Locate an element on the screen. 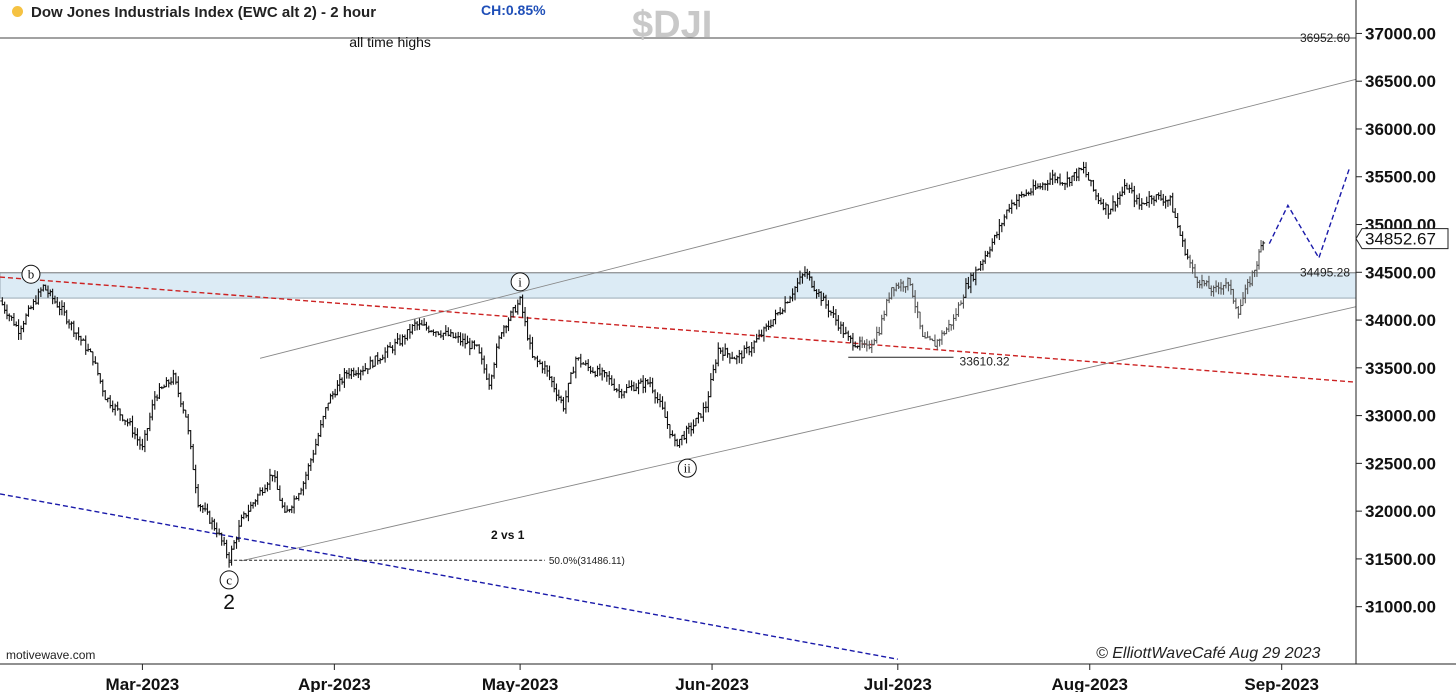 This screenshot has height=692, width=1456. y-tick-label-11: 36500.00 is located at coordinates (1400, 81).